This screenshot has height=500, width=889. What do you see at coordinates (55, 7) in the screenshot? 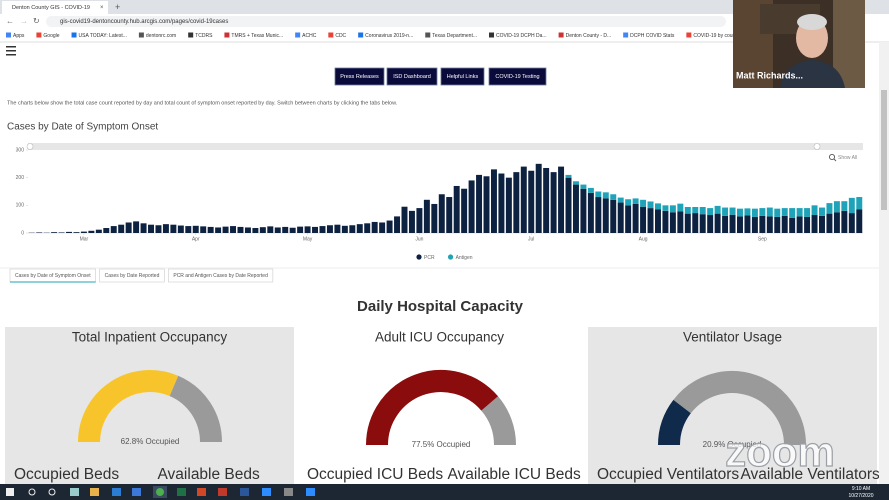
I see `active-tab` at bounding box center [55, 7].